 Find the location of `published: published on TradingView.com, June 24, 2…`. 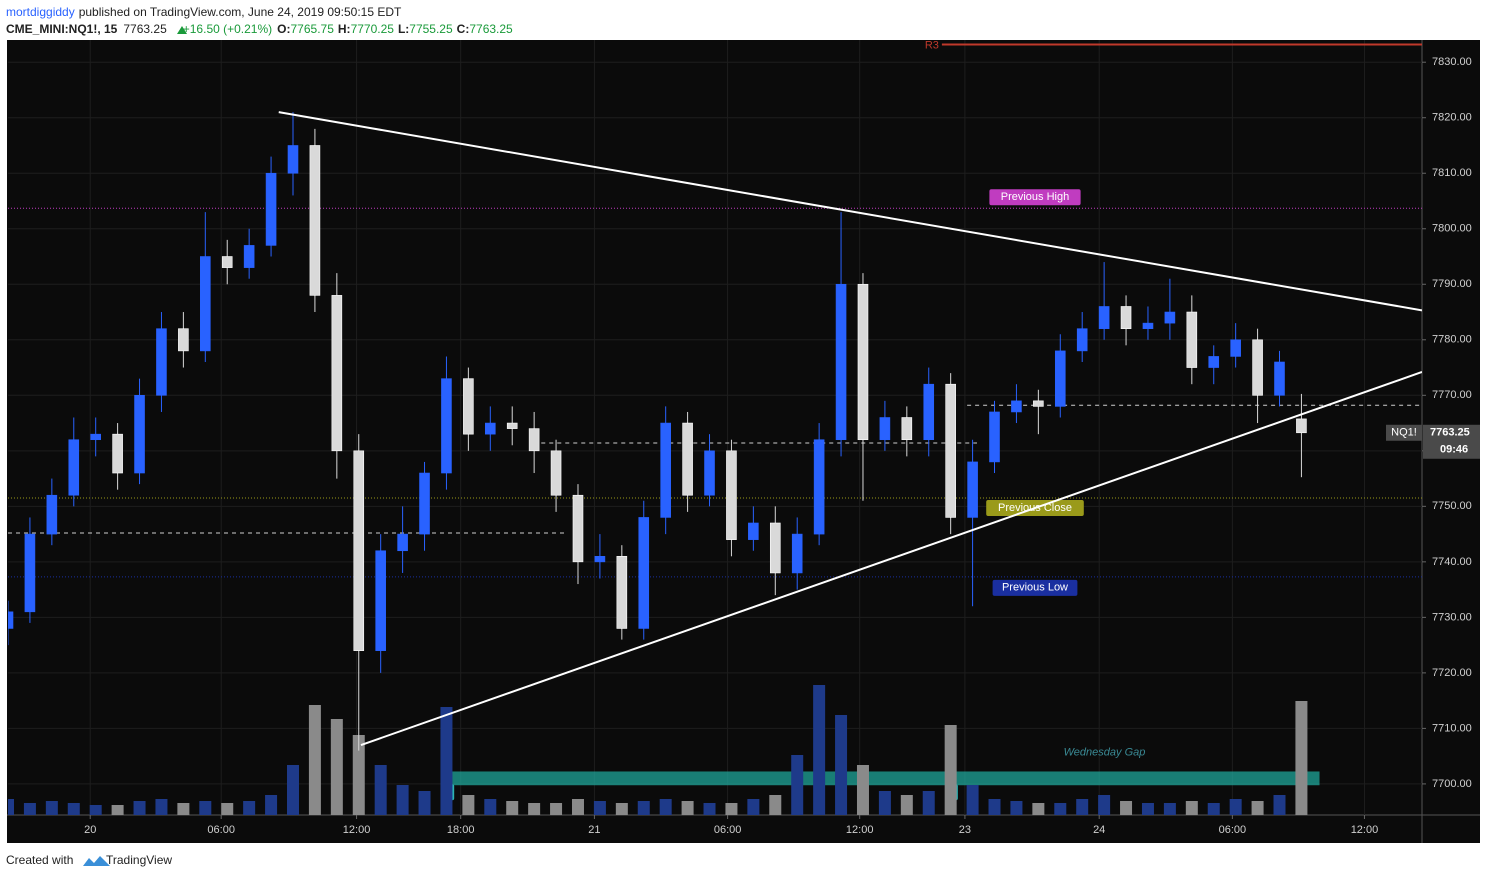

published: published on TradingView.com, June 24, 2… is located at coordinates (240, 12).